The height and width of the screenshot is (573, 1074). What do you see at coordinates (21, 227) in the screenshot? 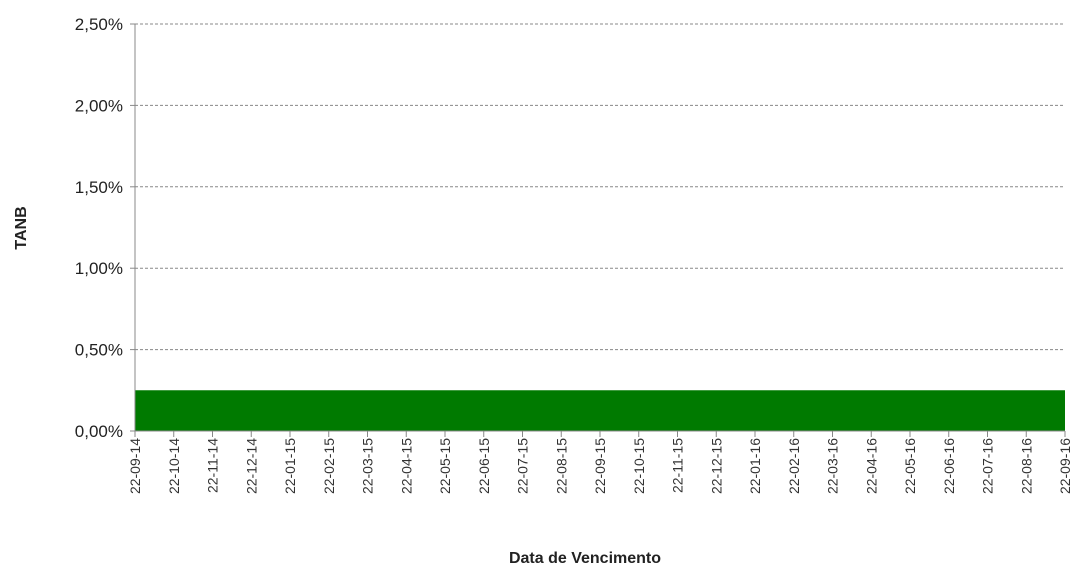
I see `y-axis-title: TANB` at bounding box center [21, 227].